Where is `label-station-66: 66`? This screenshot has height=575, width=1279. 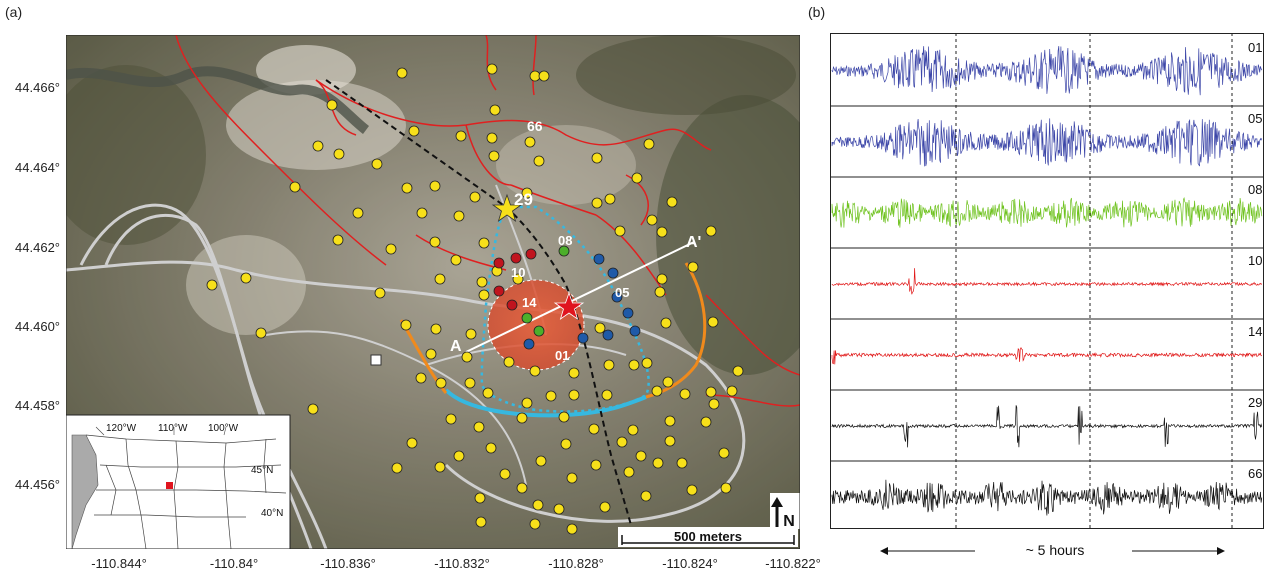 label-station-66: 66 is located at coordinates (535, 126).